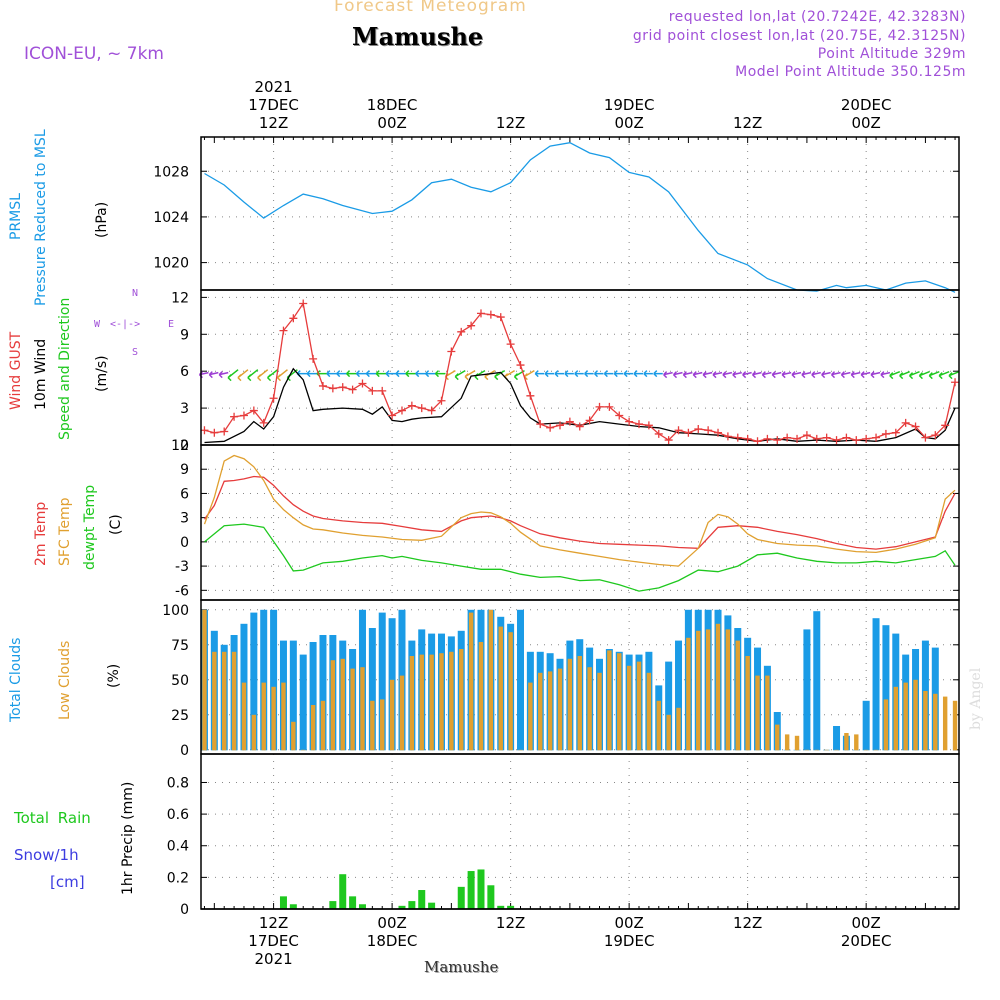  Describe the element at coordinates (178, 878) in the screenshot. I see `ytick-label: 0.2` at that location.